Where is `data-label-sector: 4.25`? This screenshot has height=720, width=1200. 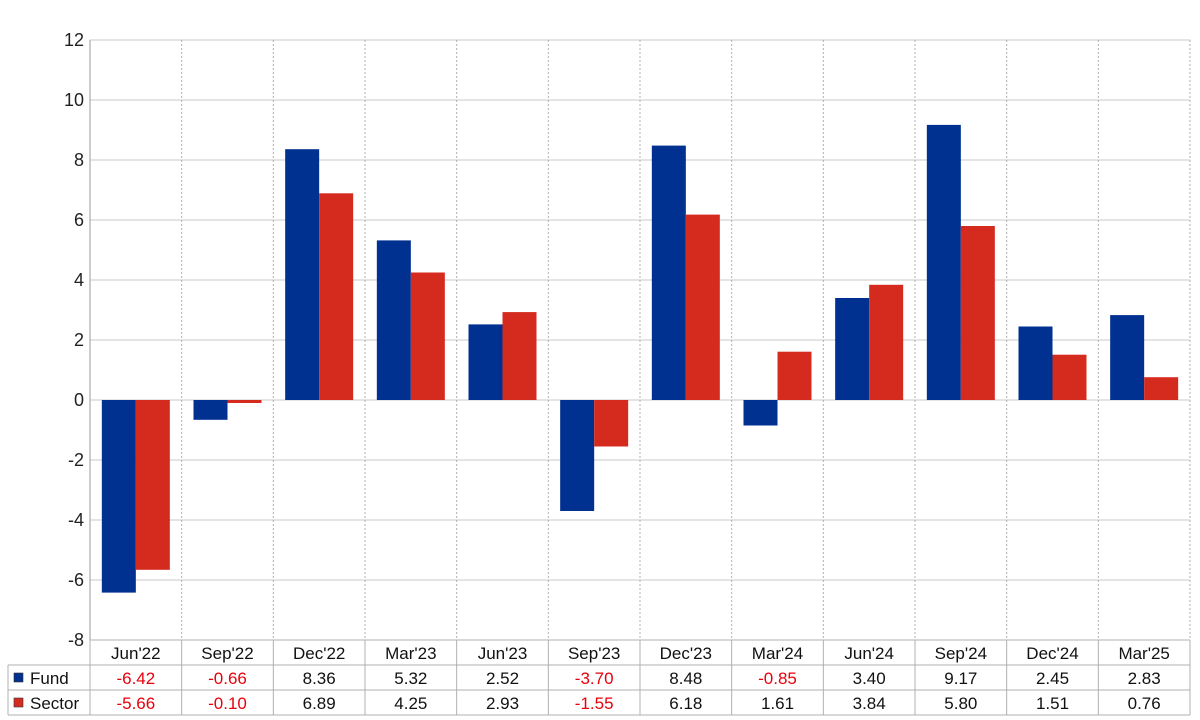 data-label-sector: 4.25 is located at coordinates (410, 703).